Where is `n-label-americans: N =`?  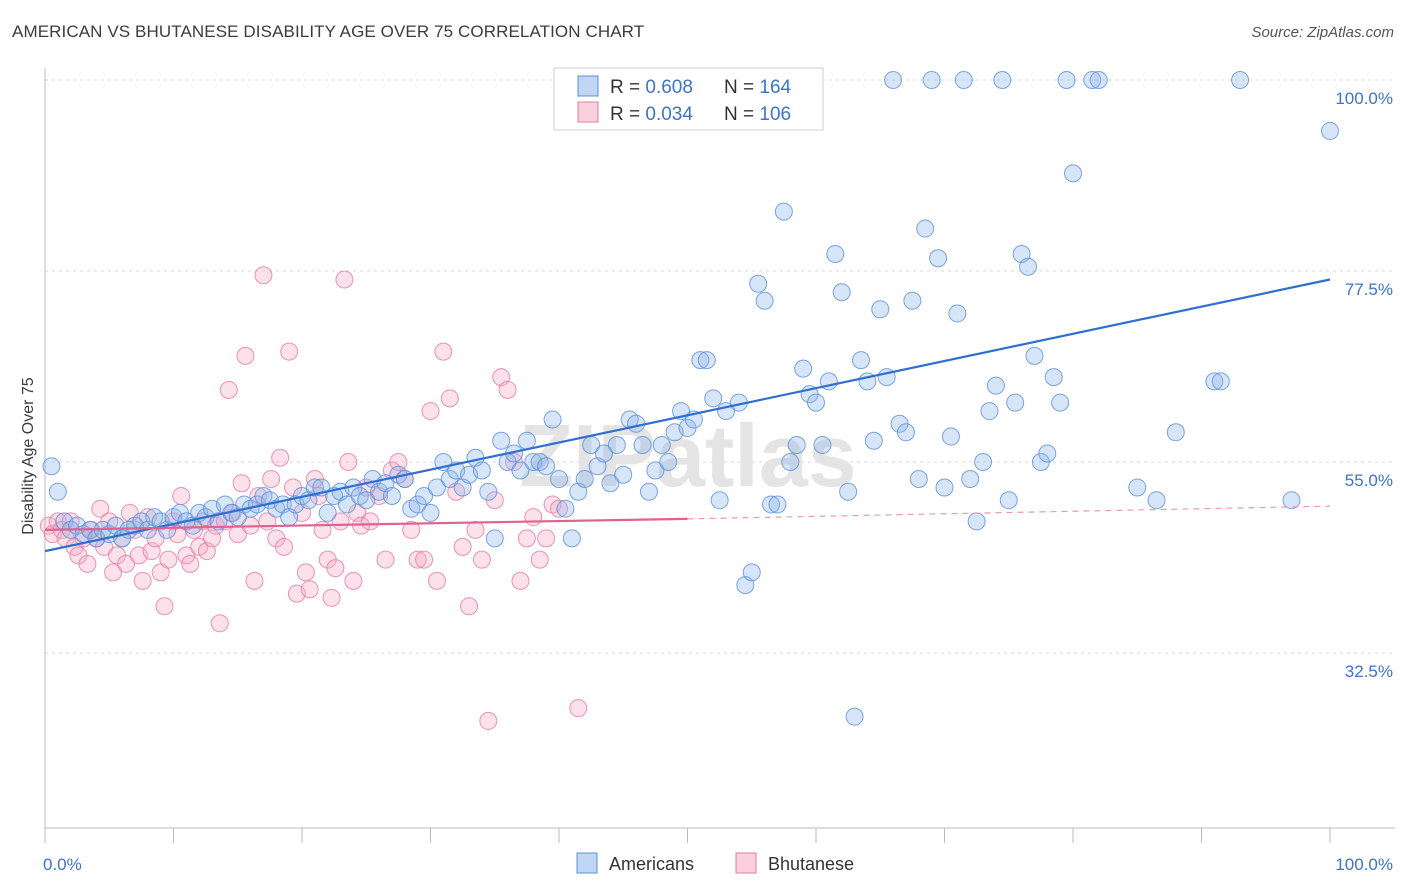
n-label-americans: N = is located at coordinates (741, 87).